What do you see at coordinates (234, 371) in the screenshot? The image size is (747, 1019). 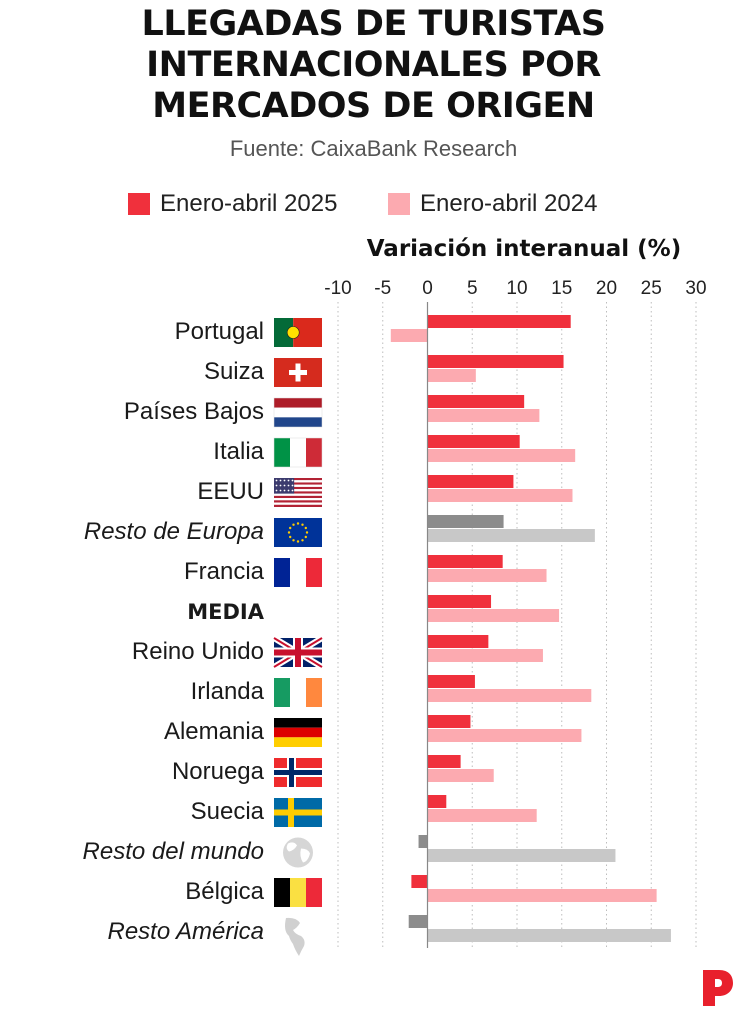 I see `category-label: Suiza` at bounding box center [234, 371].